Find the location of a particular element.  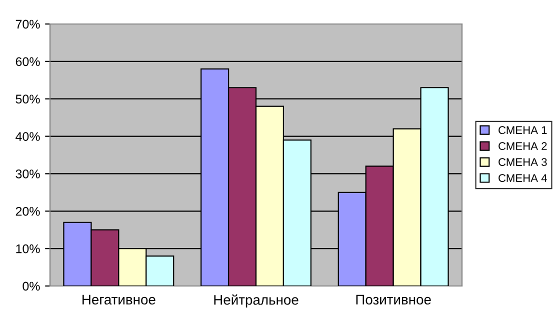

x-tick-label: Позитивное is located at coordinates (393, 299).